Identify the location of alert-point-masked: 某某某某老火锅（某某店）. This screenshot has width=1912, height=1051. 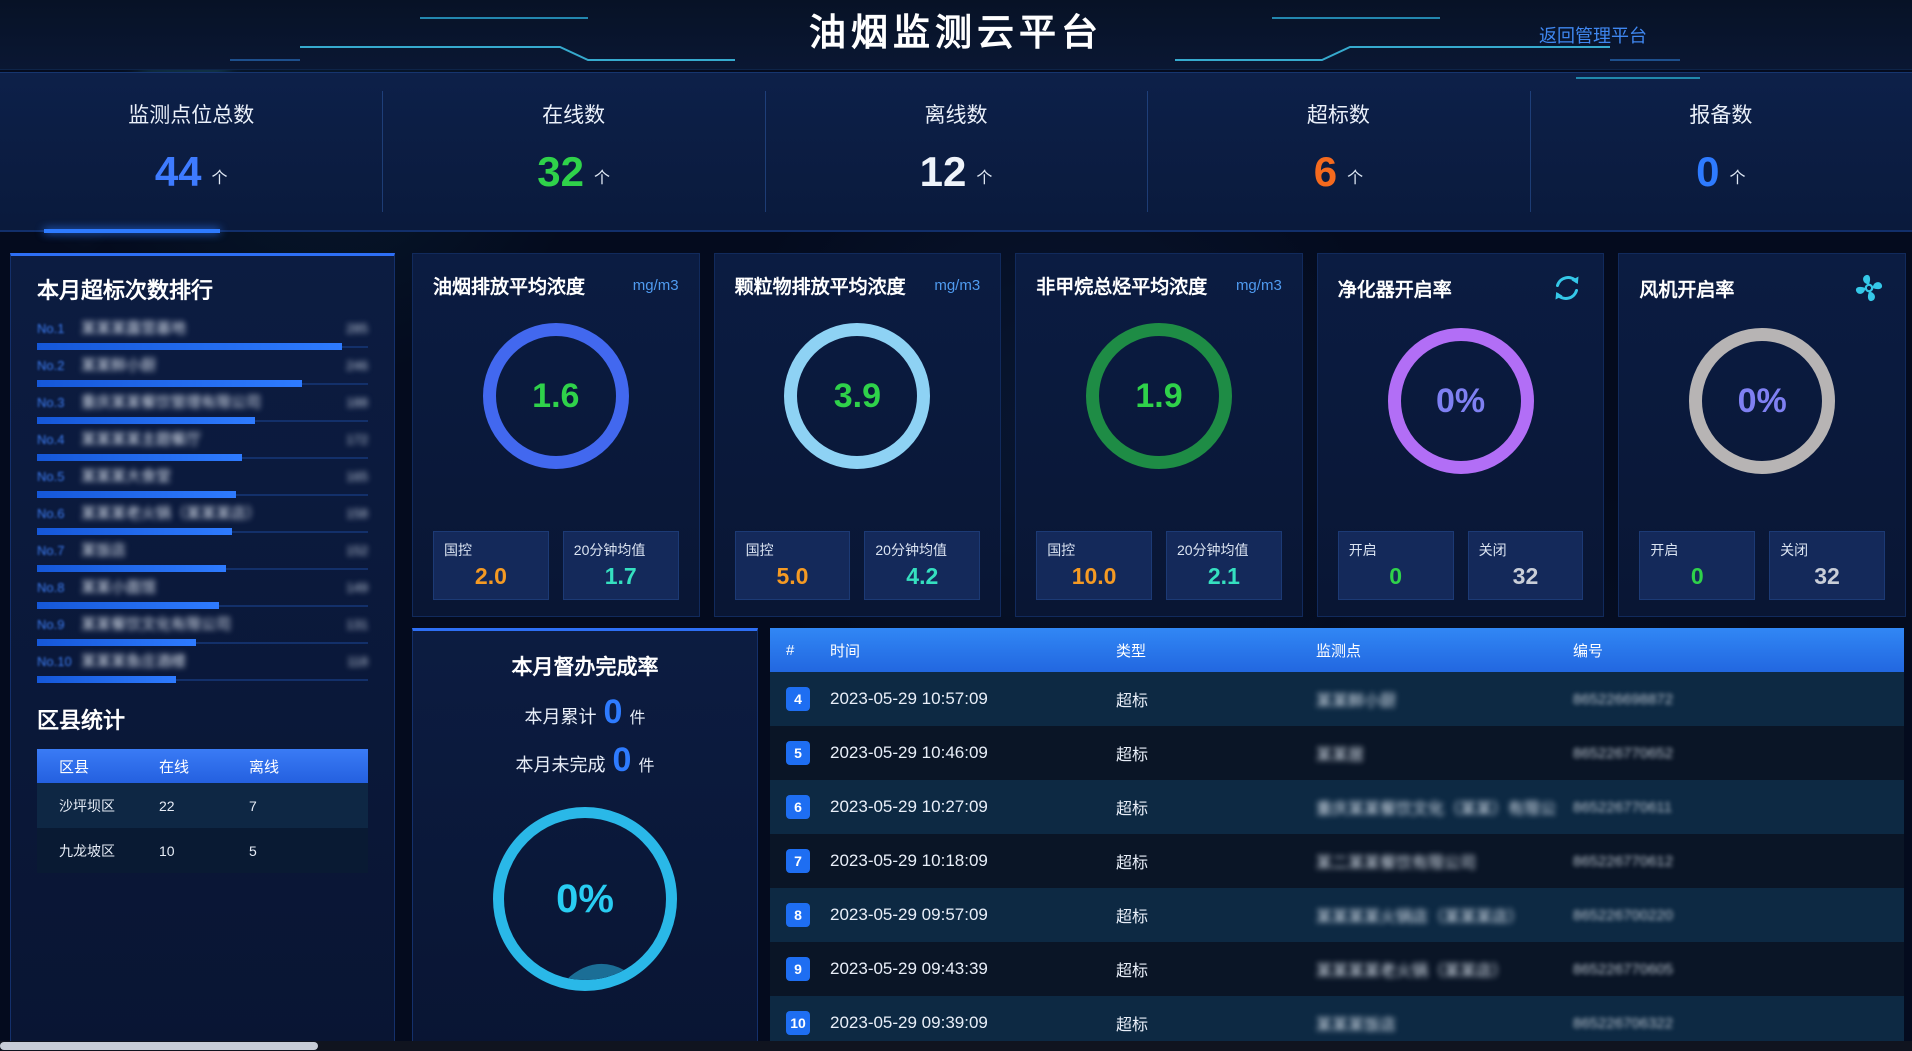
(1412, 971).